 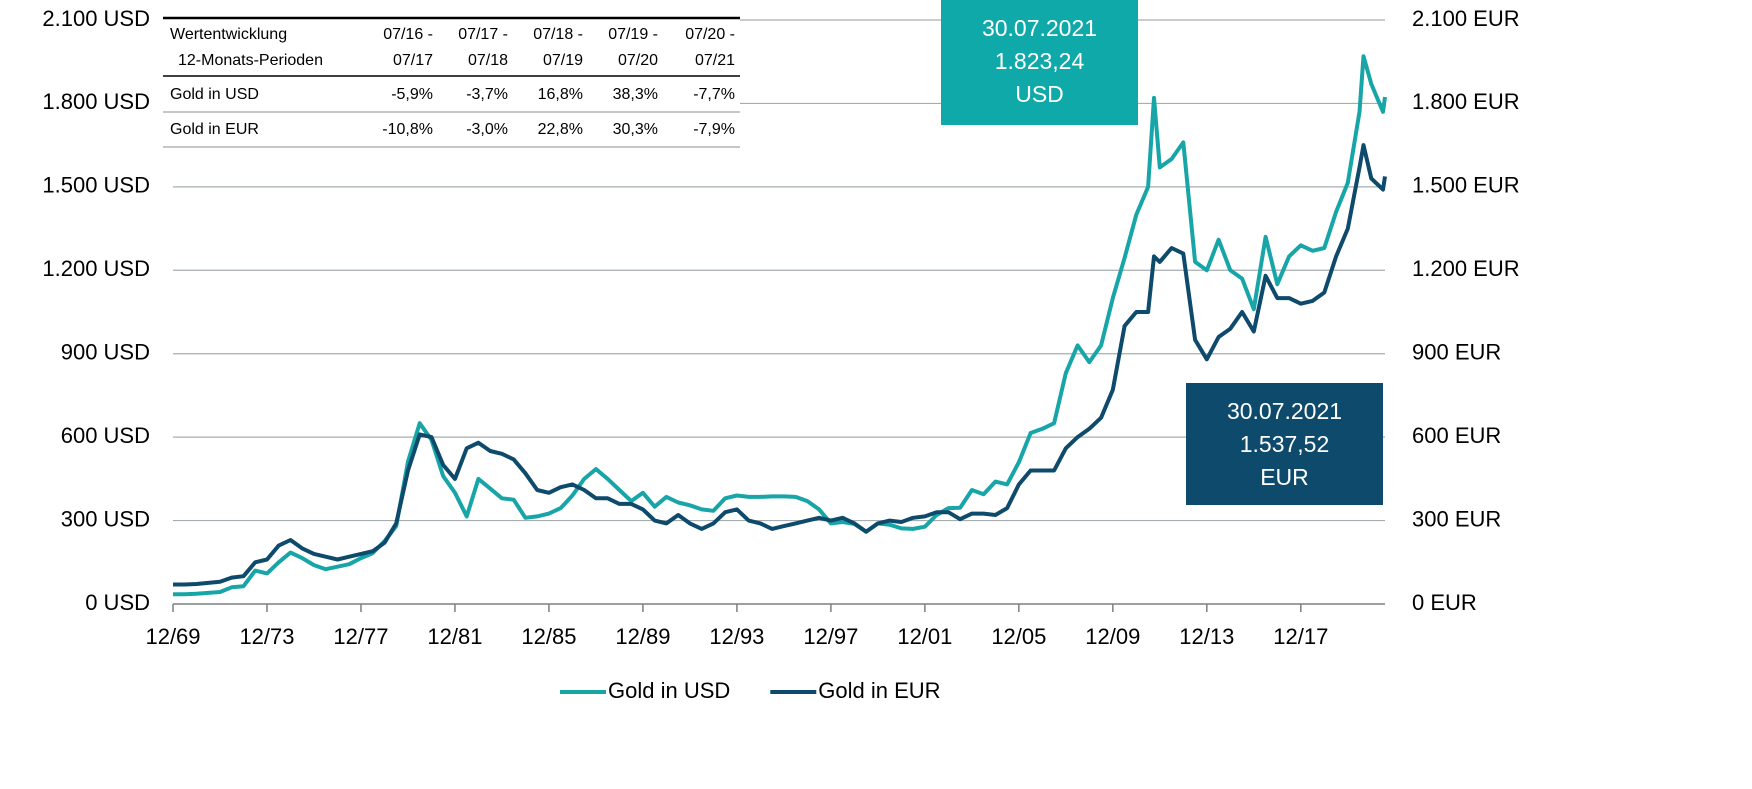 I want to click on table-header: 07/18 -, so click(x=558, y=34).